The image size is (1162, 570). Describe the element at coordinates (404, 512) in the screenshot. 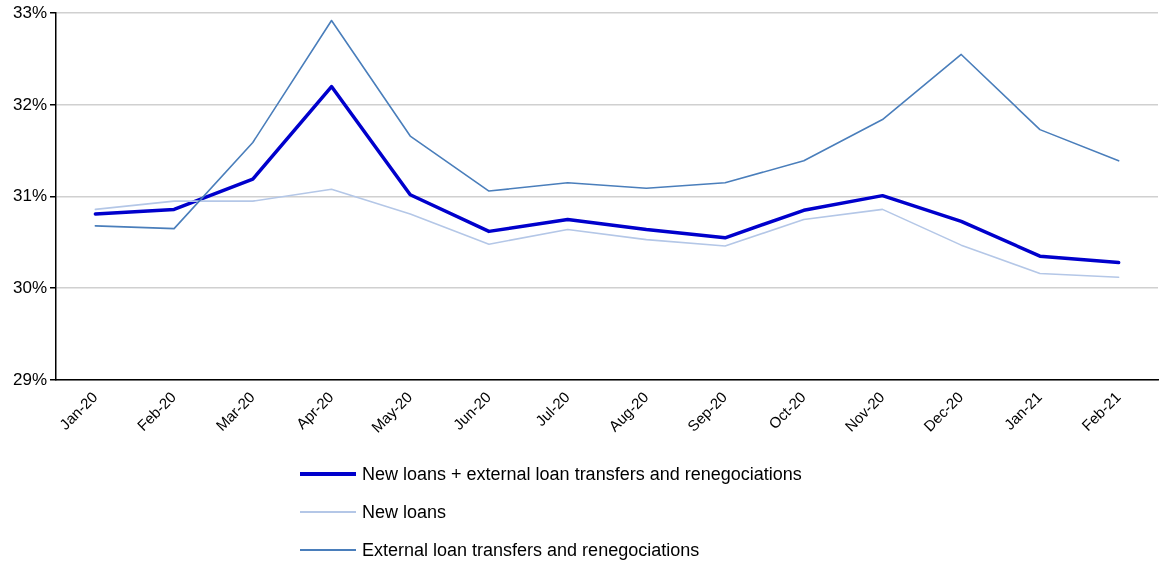

I see `legend-label: New loans` at that location.